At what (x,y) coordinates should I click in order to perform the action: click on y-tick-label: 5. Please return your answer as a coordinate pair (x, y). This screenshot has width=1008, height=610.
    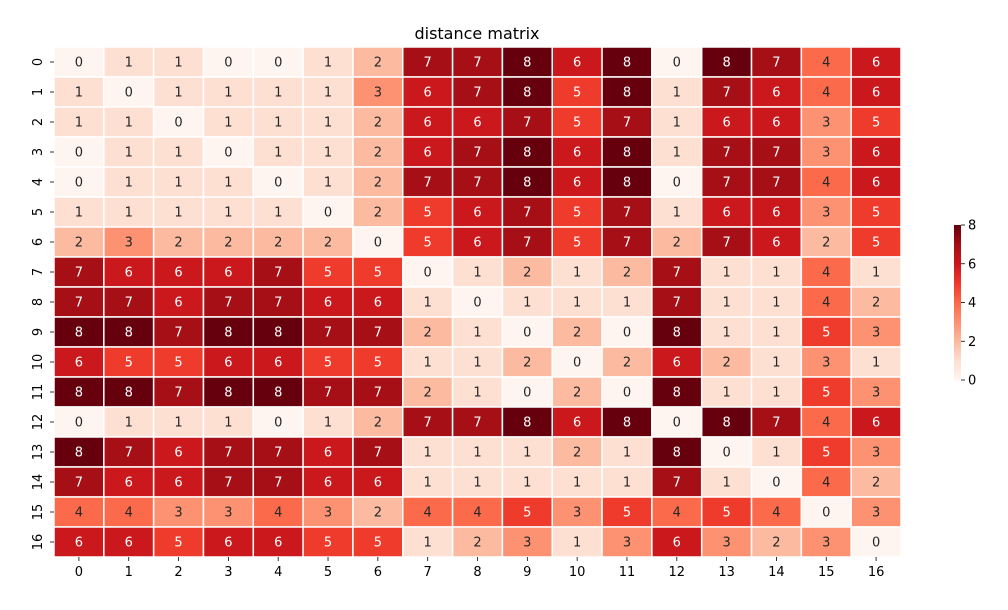
    Looking at the image, I should click on (38, 212).